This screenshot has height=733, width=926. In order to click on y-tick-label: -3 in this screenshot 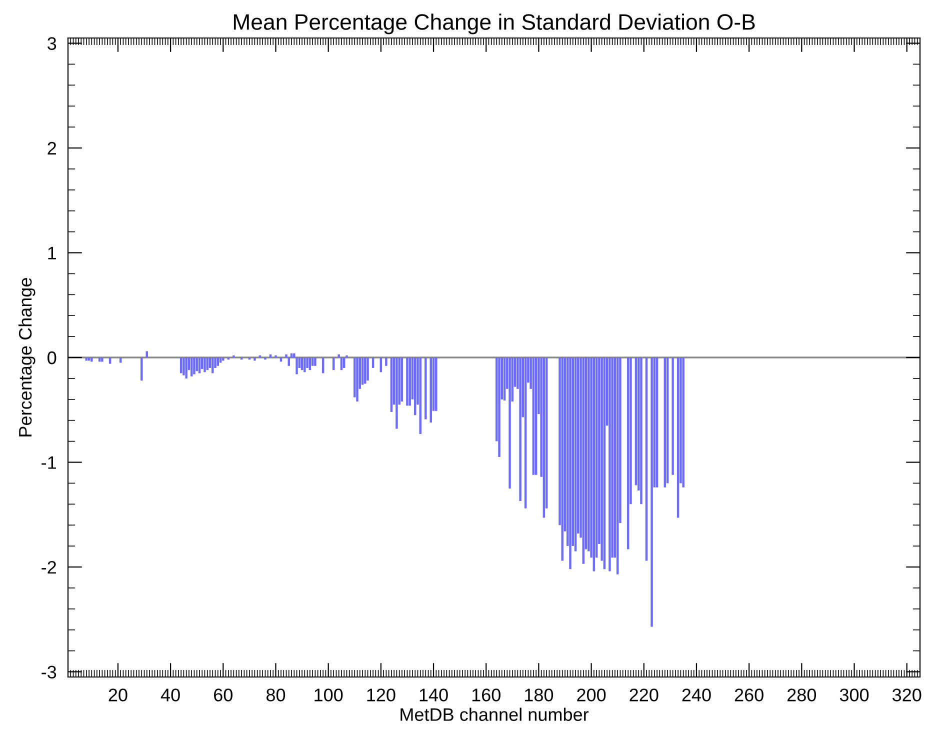, I will do `click(49, 672)`.